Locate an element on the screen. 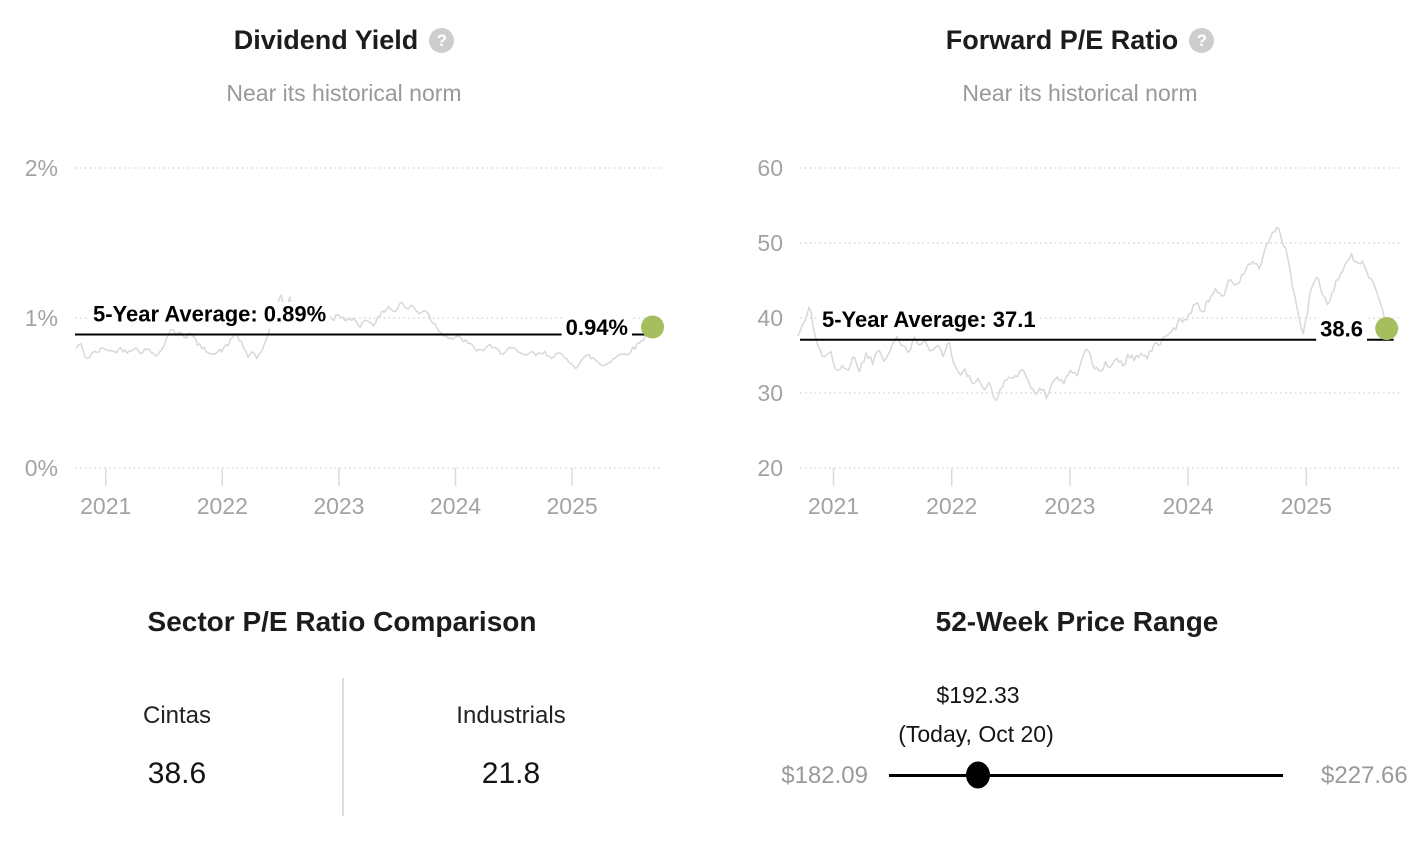  average-label: 5-Year Average: 37.1 is located at coordinates (929, 319).